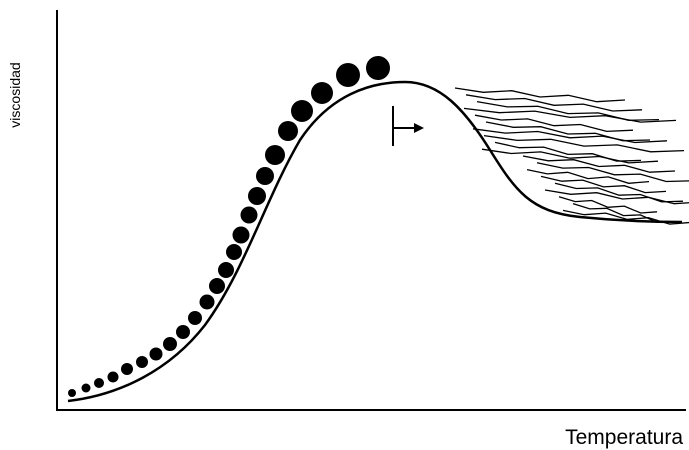 This screenshot has width=689, height=450. I want to click on temperature-marker, so click(408, 126).